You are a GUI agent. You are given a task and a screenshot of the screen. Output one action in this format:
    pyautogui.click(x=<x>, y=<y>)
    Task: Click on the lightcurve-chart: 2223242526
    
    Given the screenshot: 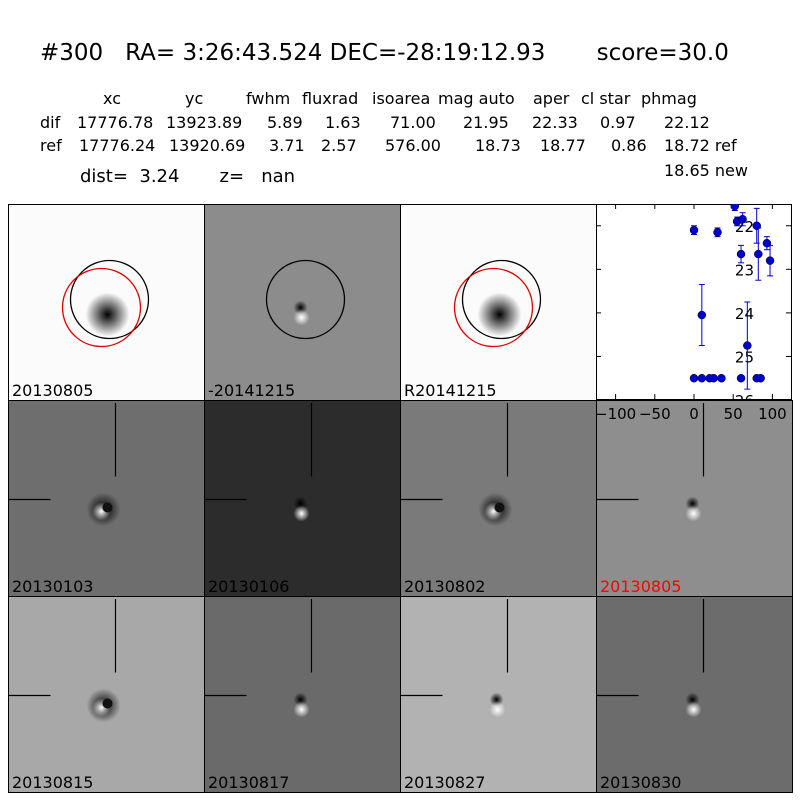 What is the action you would take?
    pyautogui.click(x=694, y=302)
    